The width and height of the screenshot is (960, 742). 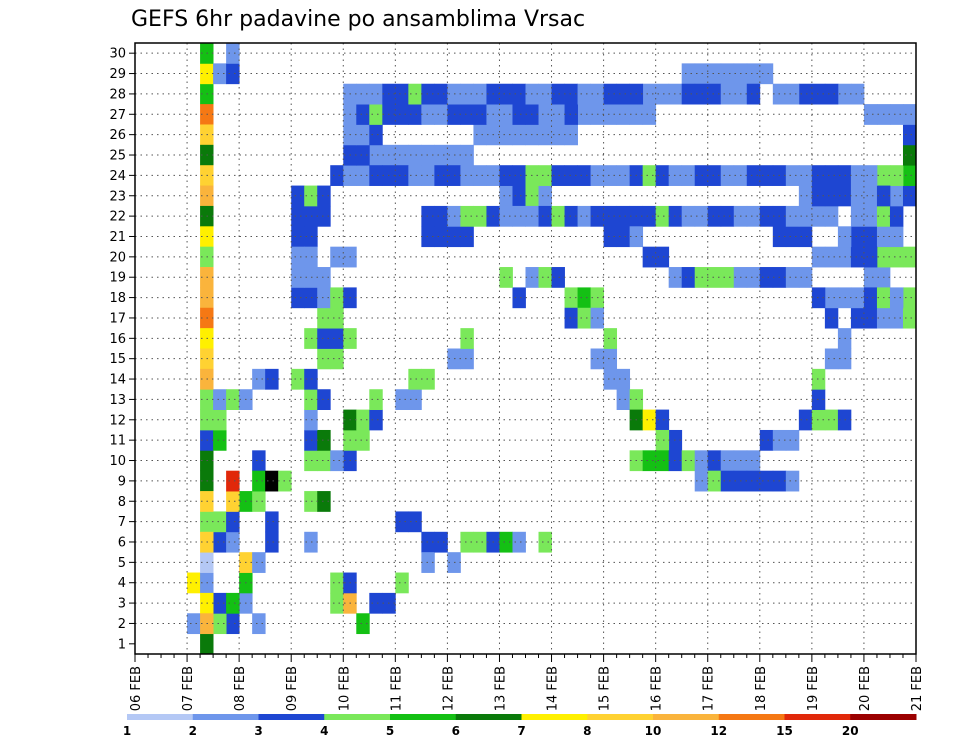 I want to click on y-tick-label: 23, so click(x=117, y=196).